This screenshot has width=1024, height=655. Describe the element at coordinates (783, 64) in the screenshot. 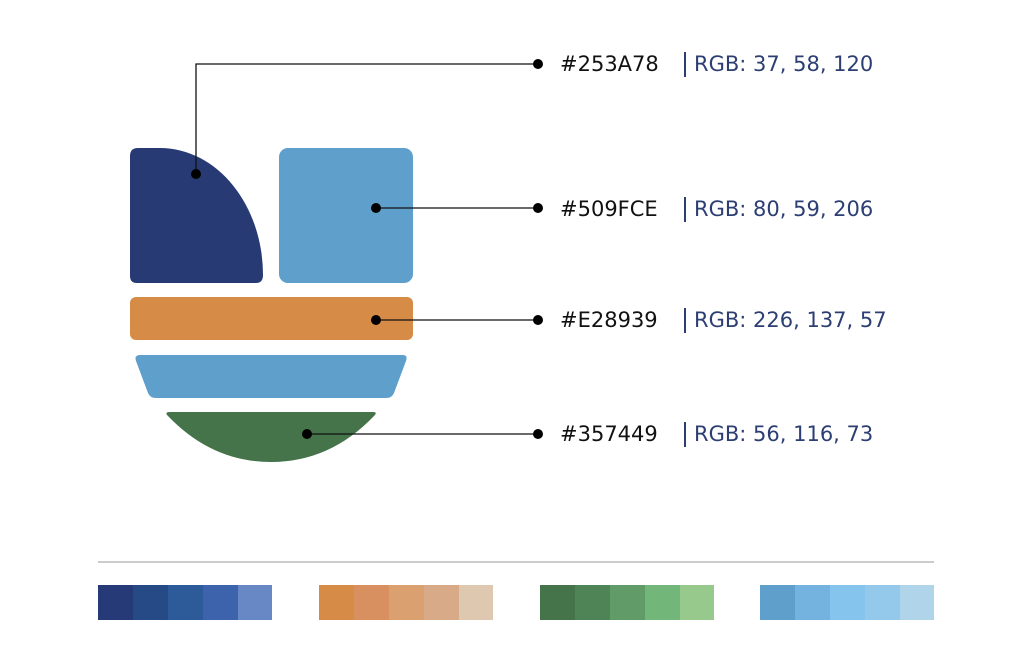

I see `rgb-label: RGB: 37, 58, 120` at that location.